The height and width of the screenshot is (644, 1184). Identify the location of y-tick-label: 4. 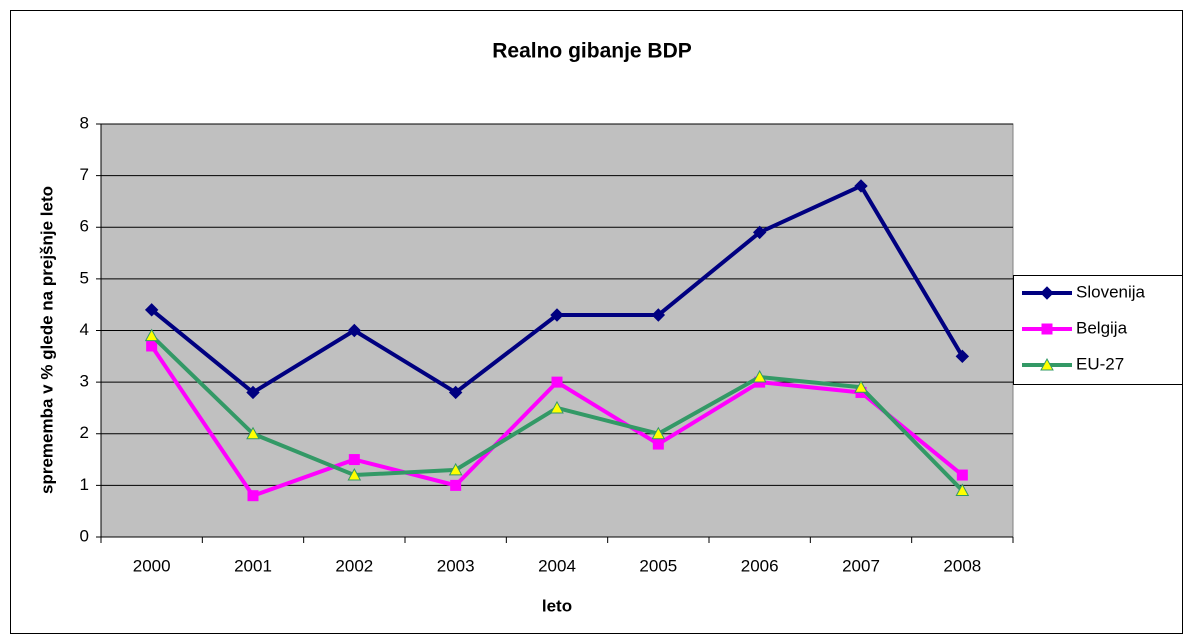
(84, 329).